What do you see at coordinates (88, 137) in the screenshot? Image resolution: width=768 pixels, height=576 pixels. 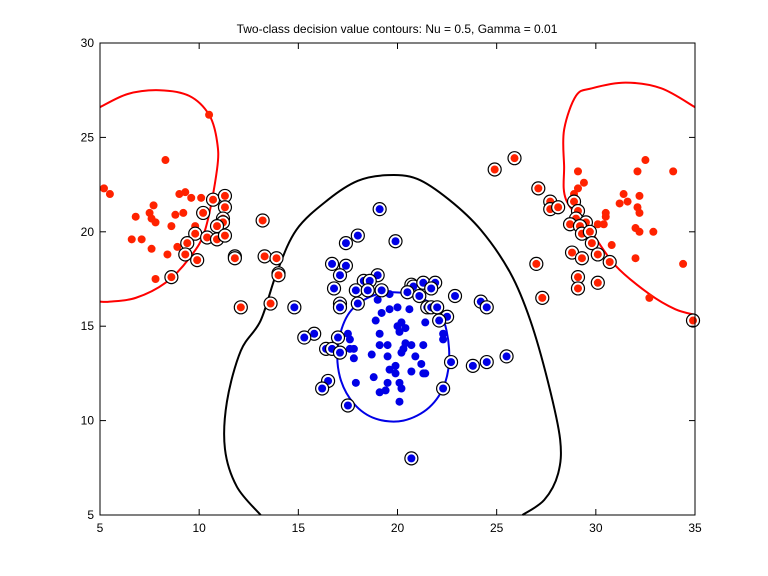 I see `y-tick-label: 25` at bounding box center [88, 137].